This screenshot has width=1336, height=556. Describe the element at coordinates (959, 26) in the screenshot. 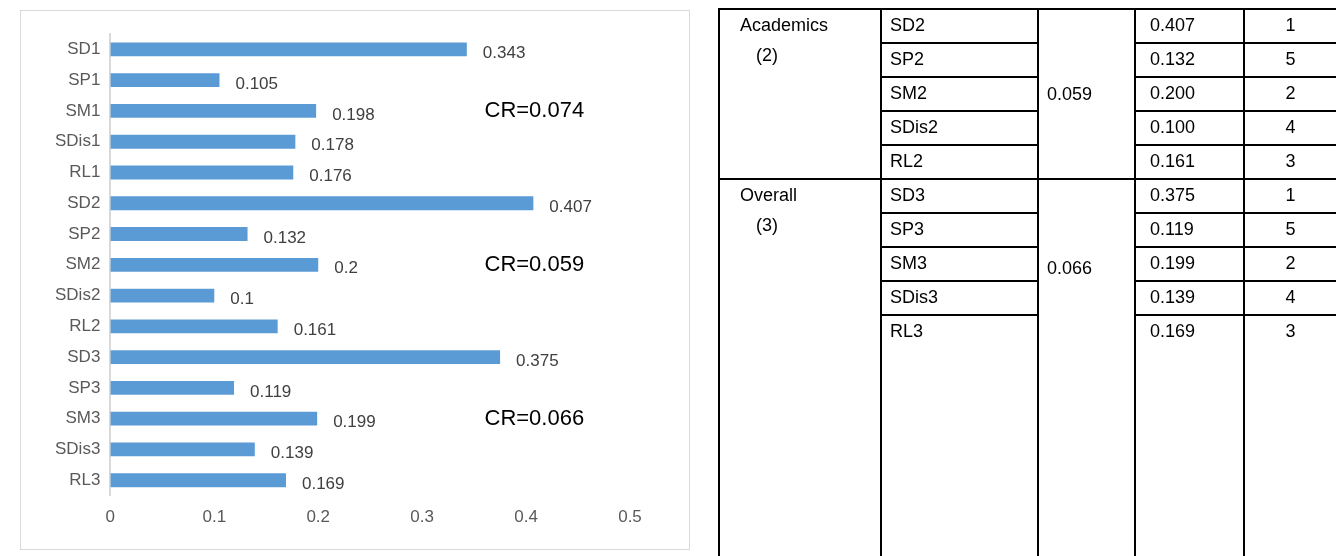

I see `category-label: SD2` at that location.